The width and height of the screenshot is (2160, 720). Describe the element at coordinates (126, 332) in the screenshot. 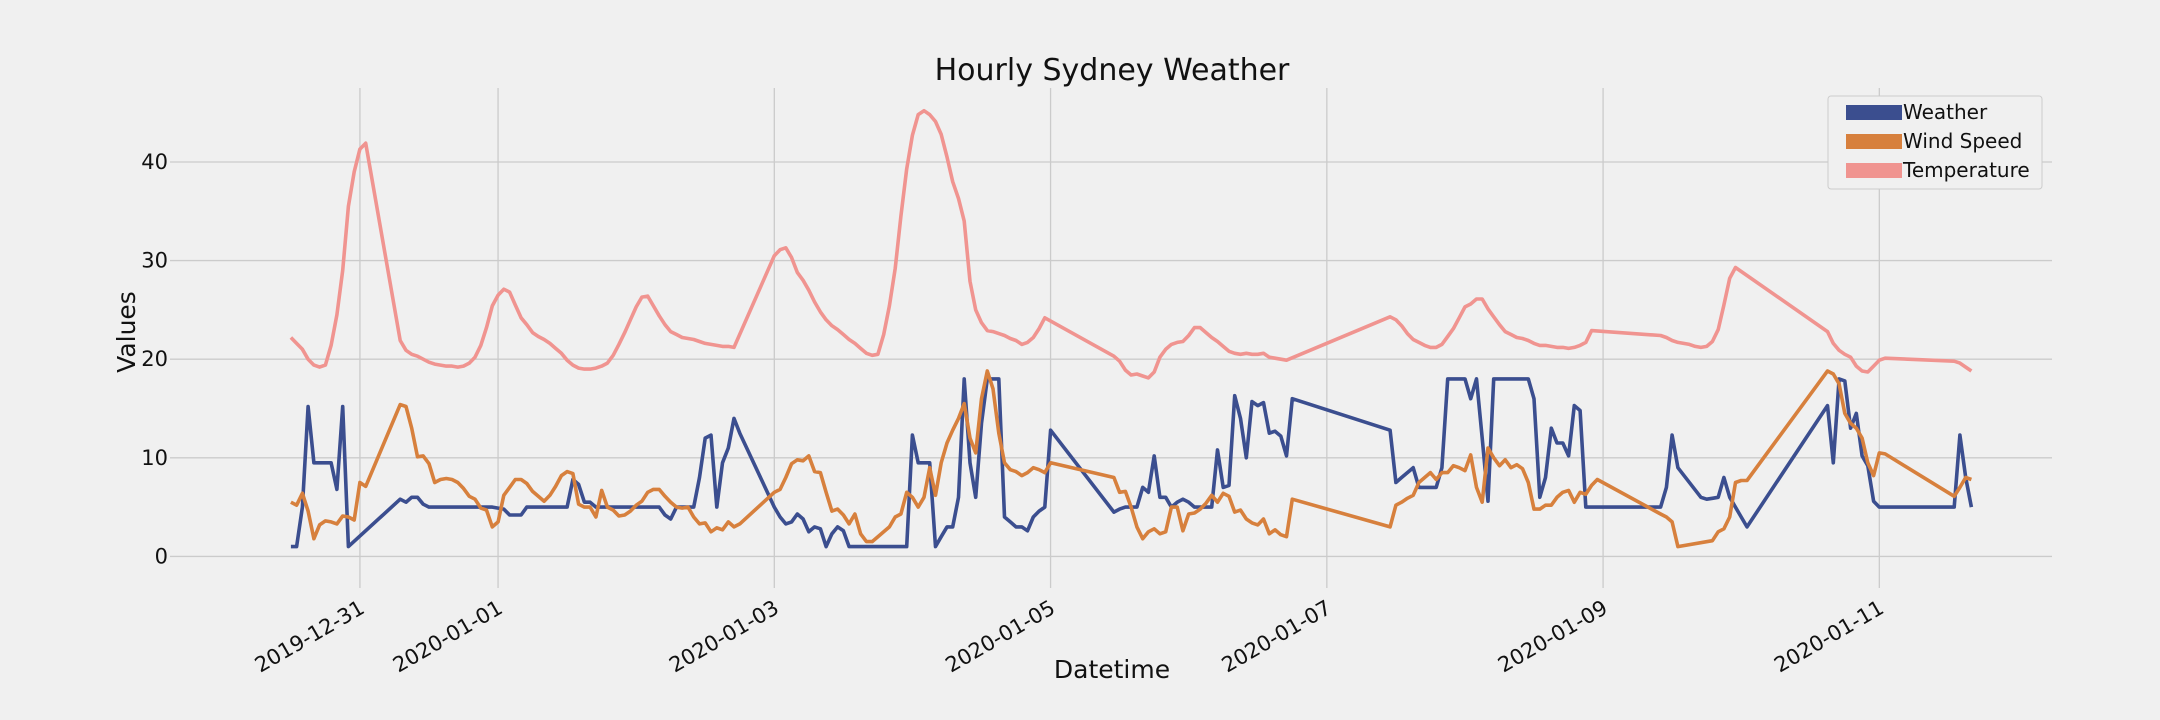

I see `y-axis-label: Values` at that location.